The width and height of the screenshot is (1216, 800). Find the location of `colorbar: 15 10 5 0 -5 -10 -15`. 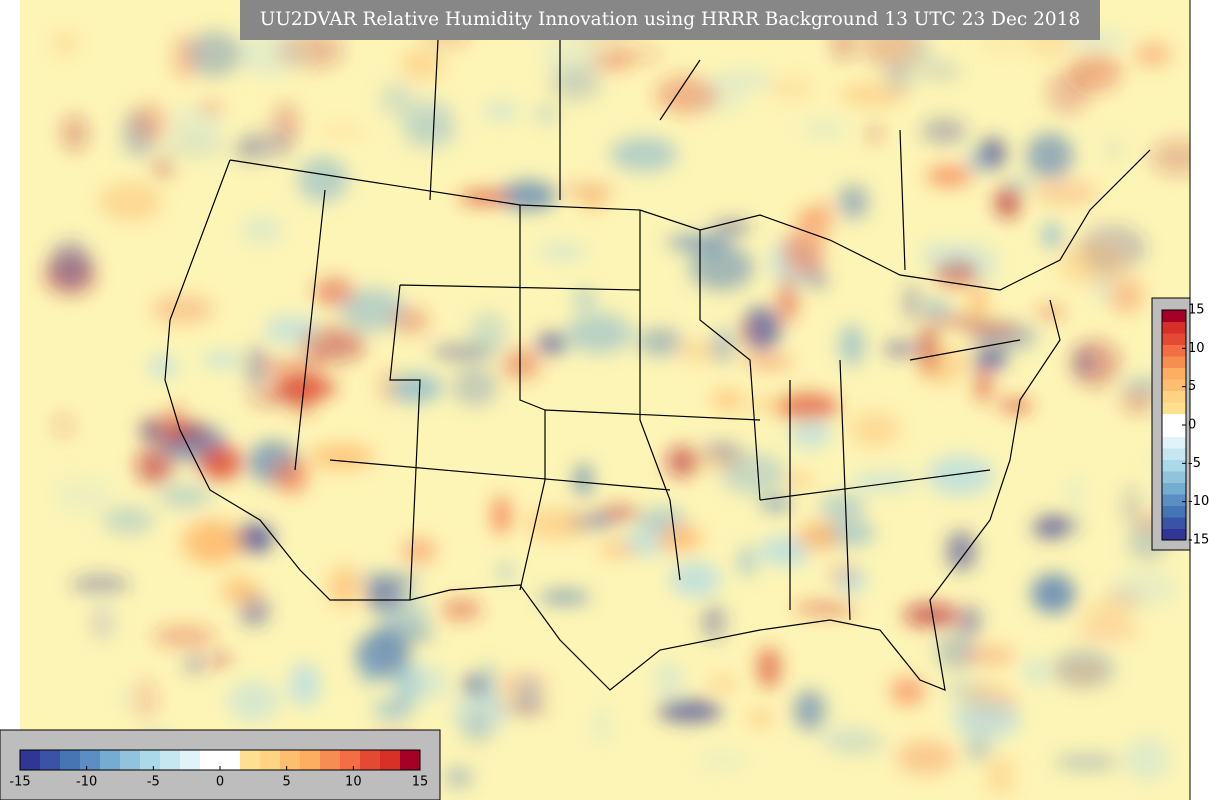

colorbar: 15 10 5 0 -5 -10 -15 is located at coordinates (1185, 425).